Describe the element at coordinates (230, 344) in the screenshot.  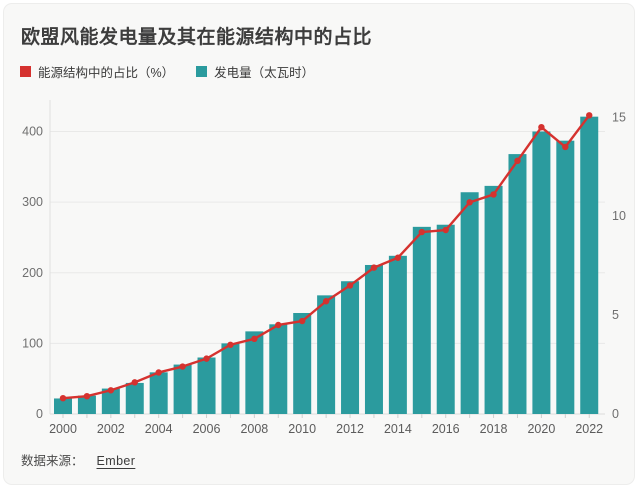
I see `line-point-2007` at that location.